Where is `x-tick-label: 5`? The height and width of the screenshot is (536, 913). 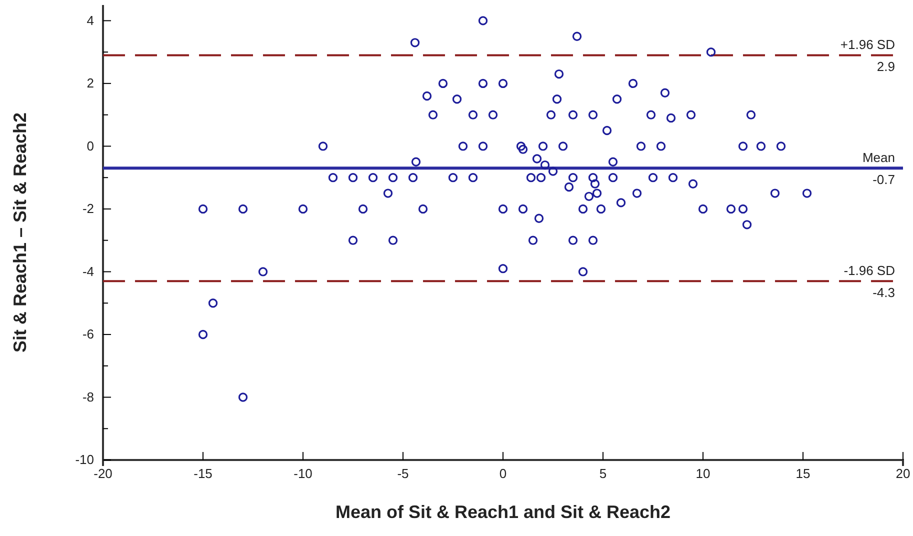
x-tick-label: 5 is located at coordinates (603, 474).